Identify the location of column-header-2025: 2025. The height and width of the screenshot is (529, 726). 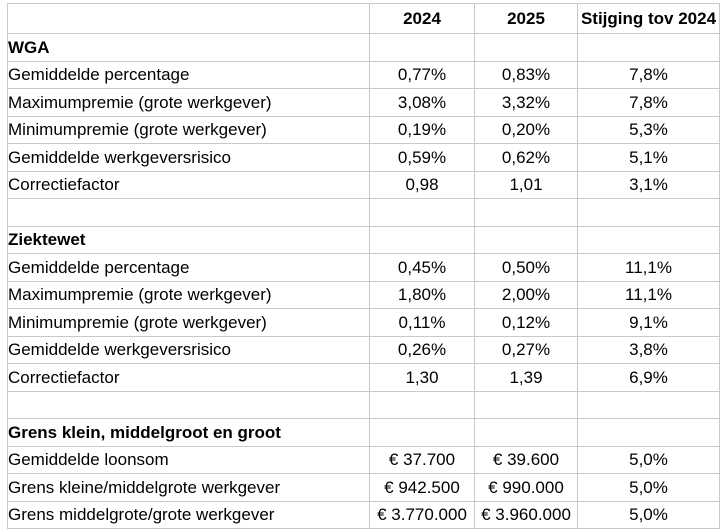
(526, 18).